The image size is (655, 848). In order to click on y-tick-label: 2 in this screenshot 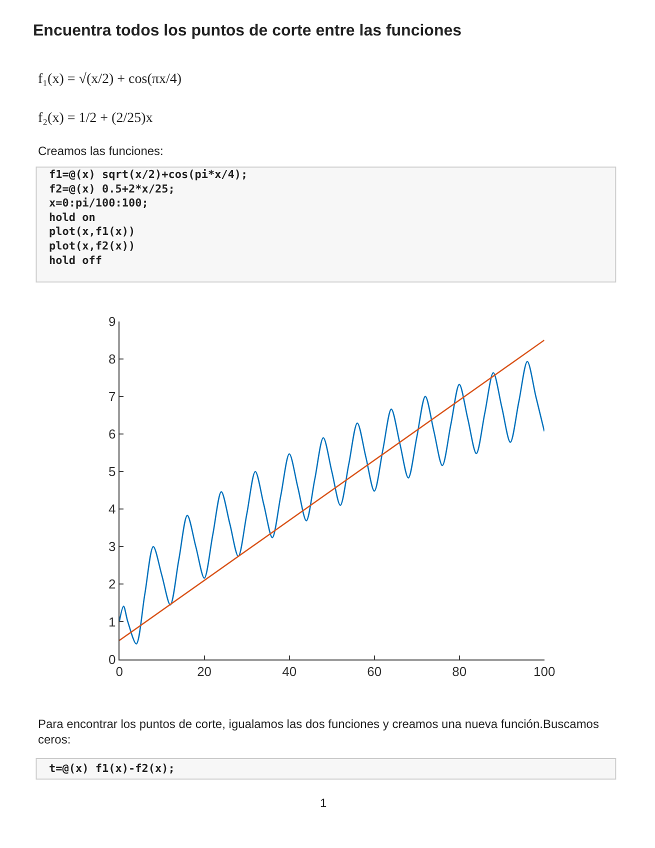, I will do `click(112, 584)`.